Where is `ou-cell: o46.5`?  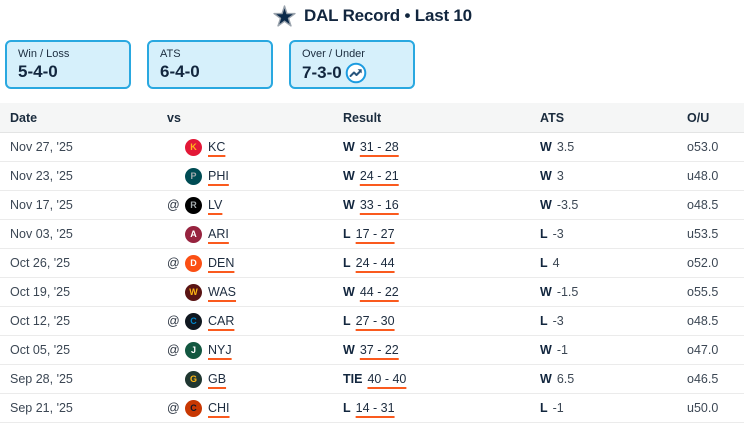 ou-cell: o46.5 is located at coordinates (710, 379).